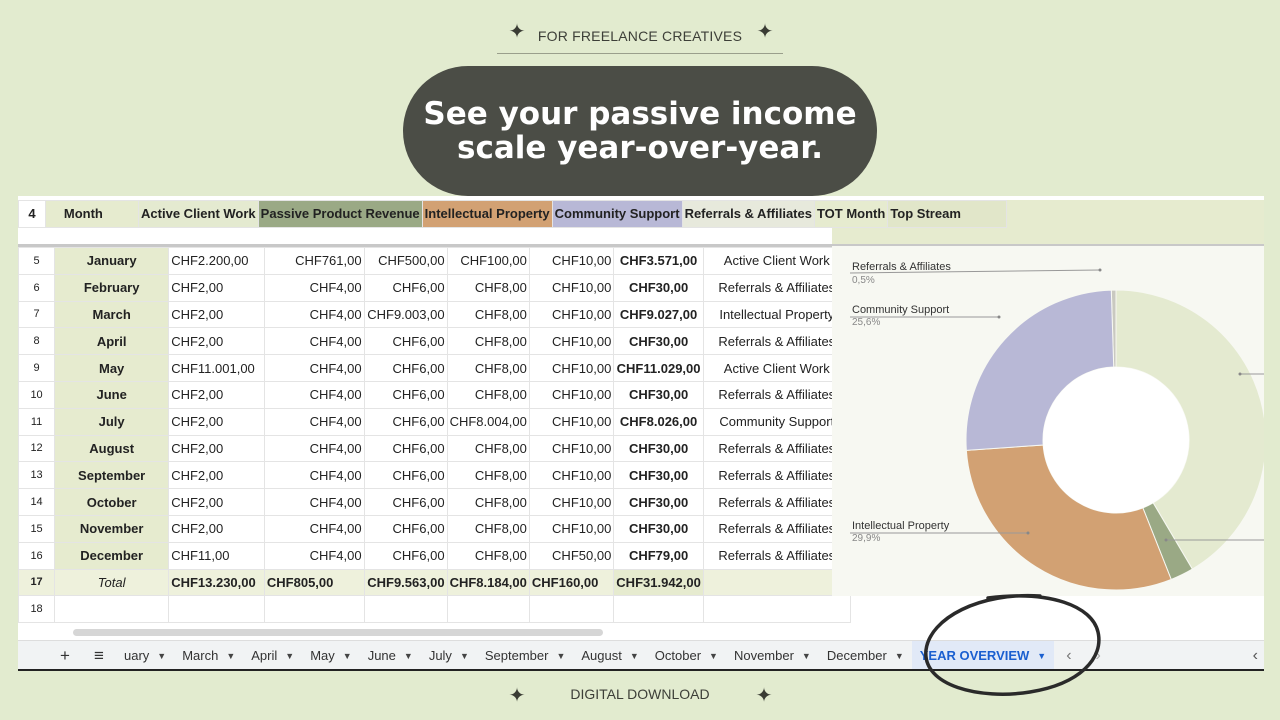 The width and height of the screenshot is (1280, 720). What do you see at coordinates (525, 655) in the screenshot?
I see `sheet-tab: September ▼` at bounding box center [525, 655].